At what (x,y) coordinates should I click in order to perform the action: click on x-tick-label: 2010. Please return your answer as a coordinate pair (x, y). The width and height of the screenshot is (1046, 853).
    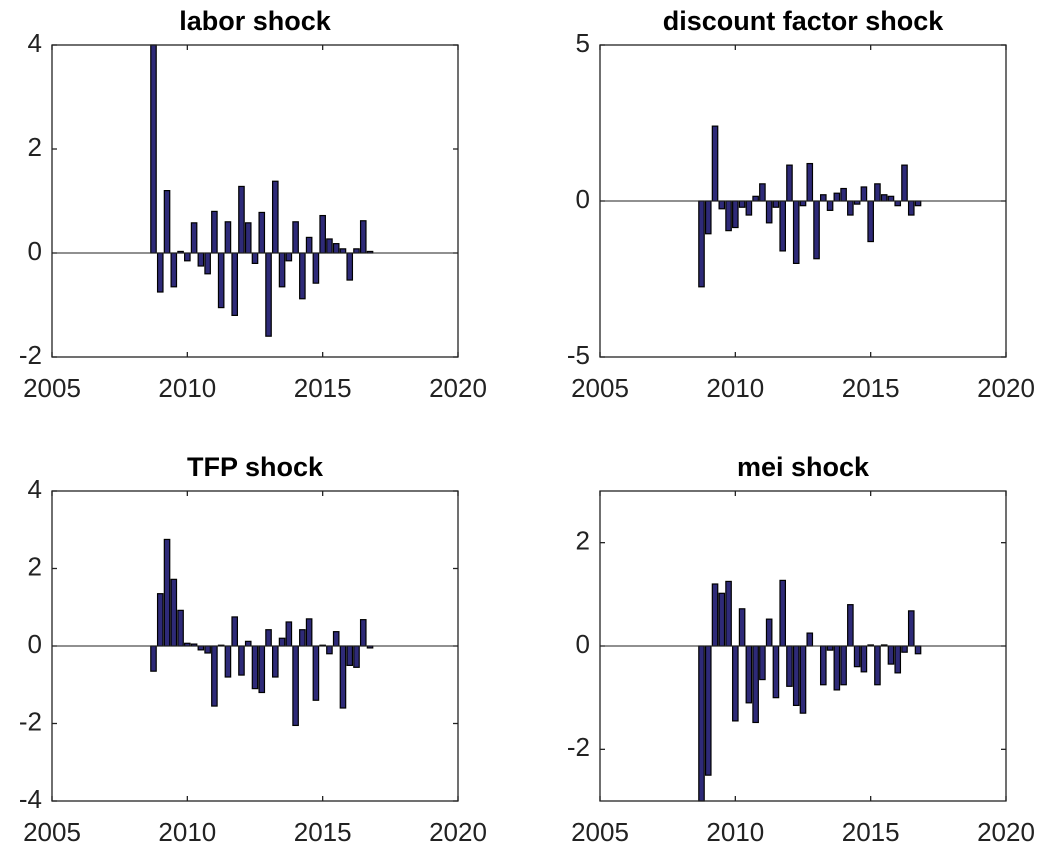
    Looking at the image, I should click on (735, 388).